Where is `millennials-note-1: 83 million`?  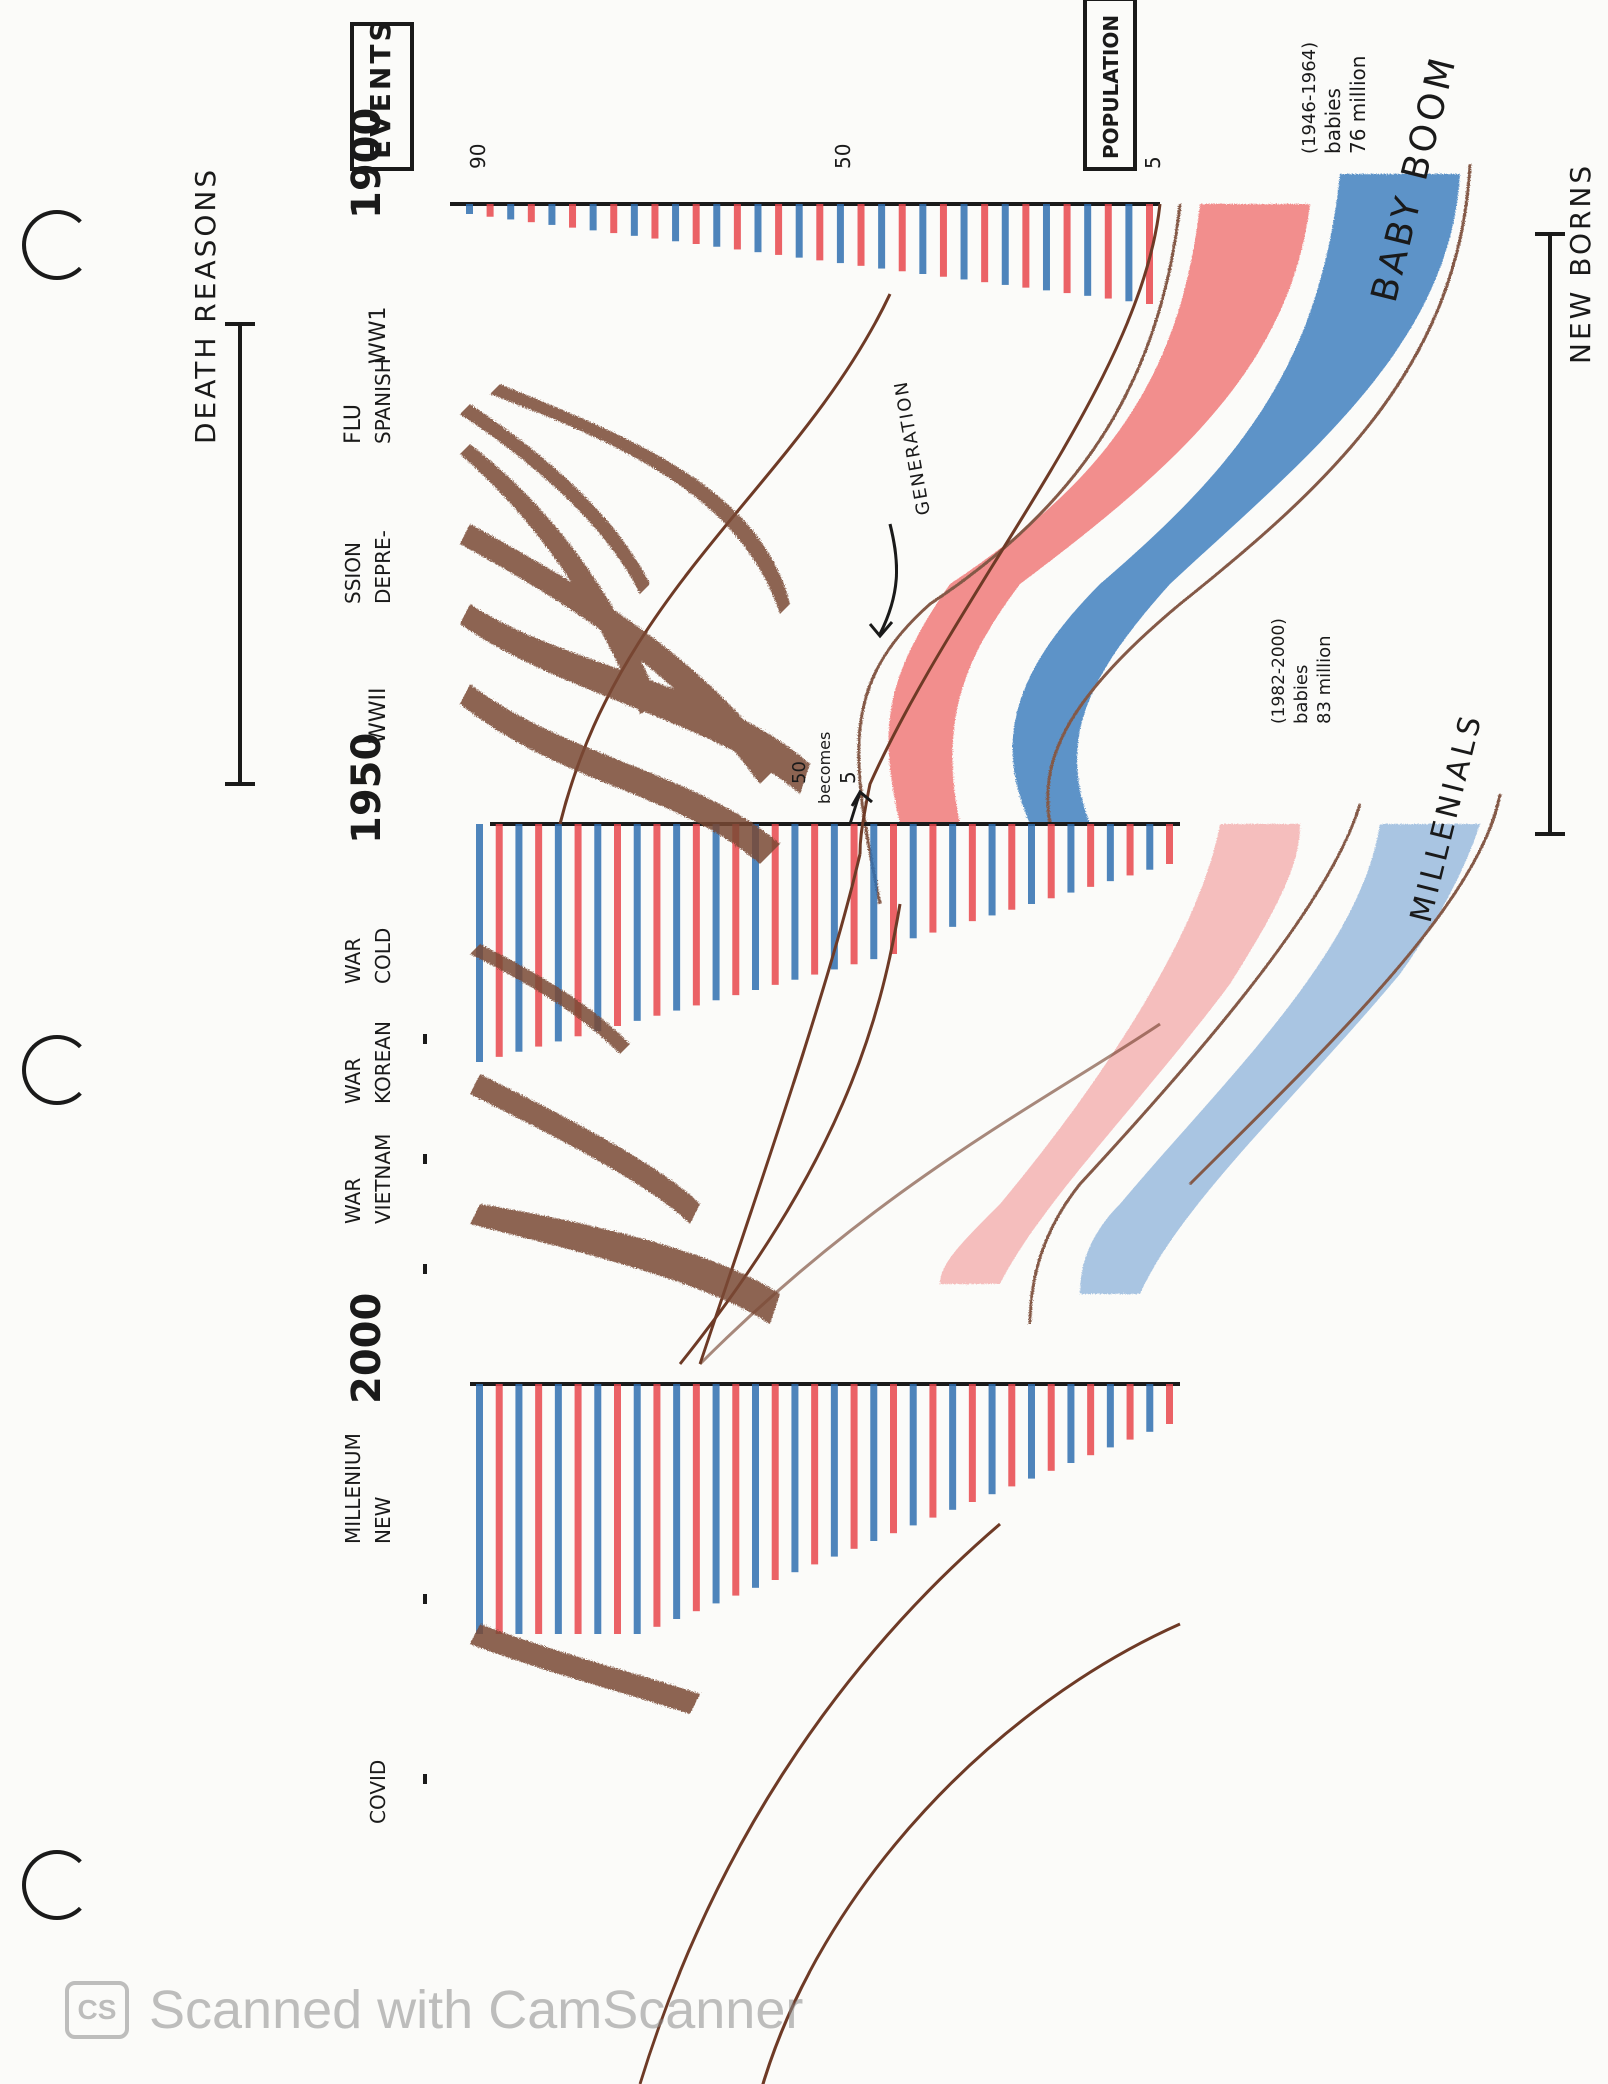 millennials-note-1: 83 million is located at coordinates (1324, 679).